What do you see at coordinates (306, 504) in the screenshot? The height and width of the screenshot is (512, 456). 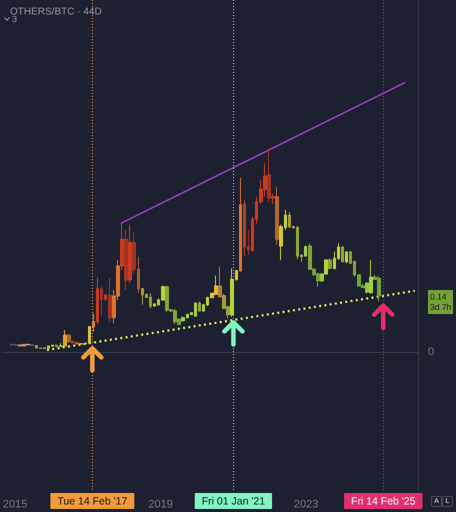 I see `x-tick-label: 2023` at bounding box center [306, 504].